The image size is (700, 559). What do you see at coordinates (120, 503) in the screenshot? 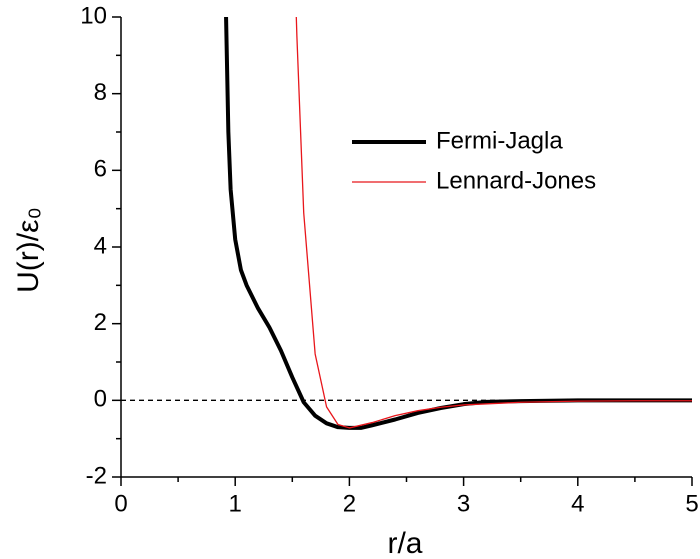
I see `x-tick-label: 0` at bounding box center [120, 503].